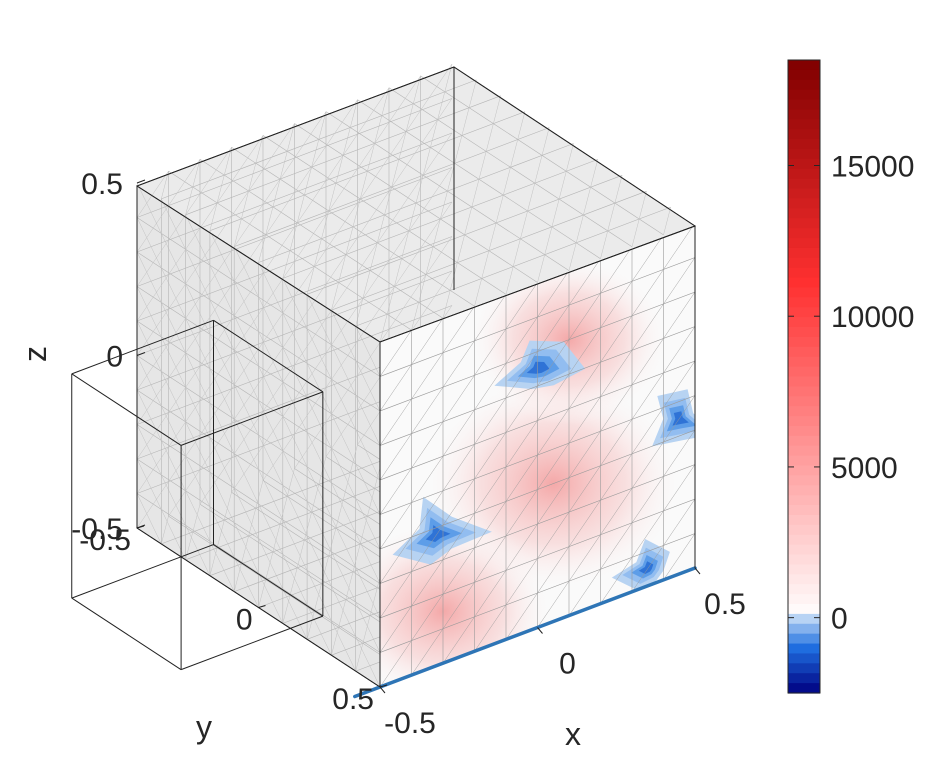 This screenshot has height=781, width=938. What do you see at coordinates (105, 540) in the screenshot?
I see `y-tick-label: -0.5` at bounding box center [105, 540].